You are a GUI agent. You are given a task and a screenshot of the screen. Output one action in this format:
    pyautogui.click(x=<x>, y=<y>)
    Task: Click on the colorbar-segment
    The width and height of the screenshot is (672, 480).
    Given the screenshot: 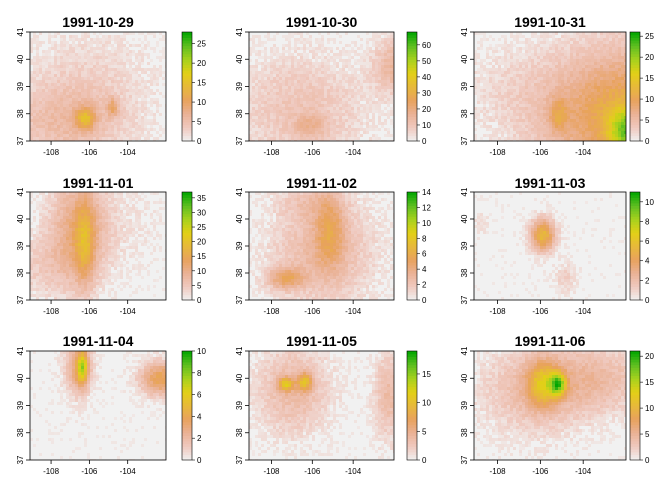 What is the action you would take?
    pyautogui.click(x=187, y=72)
    